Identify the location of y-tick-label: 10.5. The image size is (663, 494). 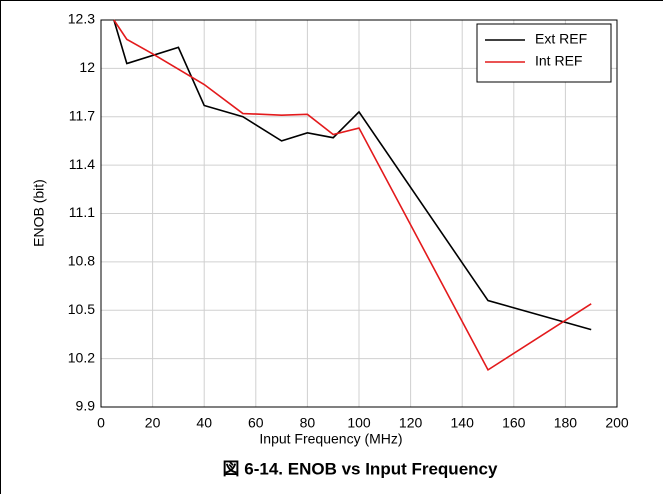
(81, 309).